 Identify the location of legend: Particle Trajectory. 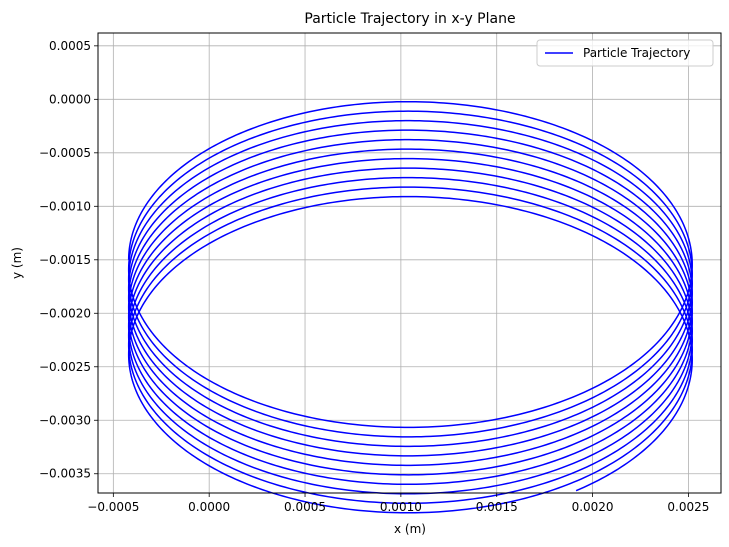
(625, 53).